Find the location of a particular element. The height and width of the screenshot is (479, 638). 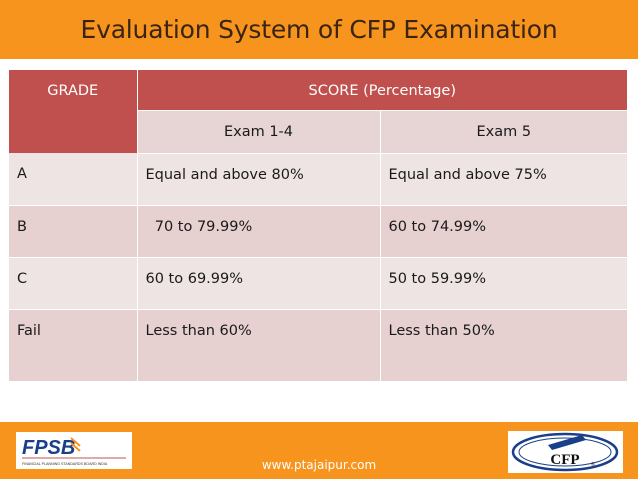

cfp-logo: CFP ® is located at coordinates (565, 452).